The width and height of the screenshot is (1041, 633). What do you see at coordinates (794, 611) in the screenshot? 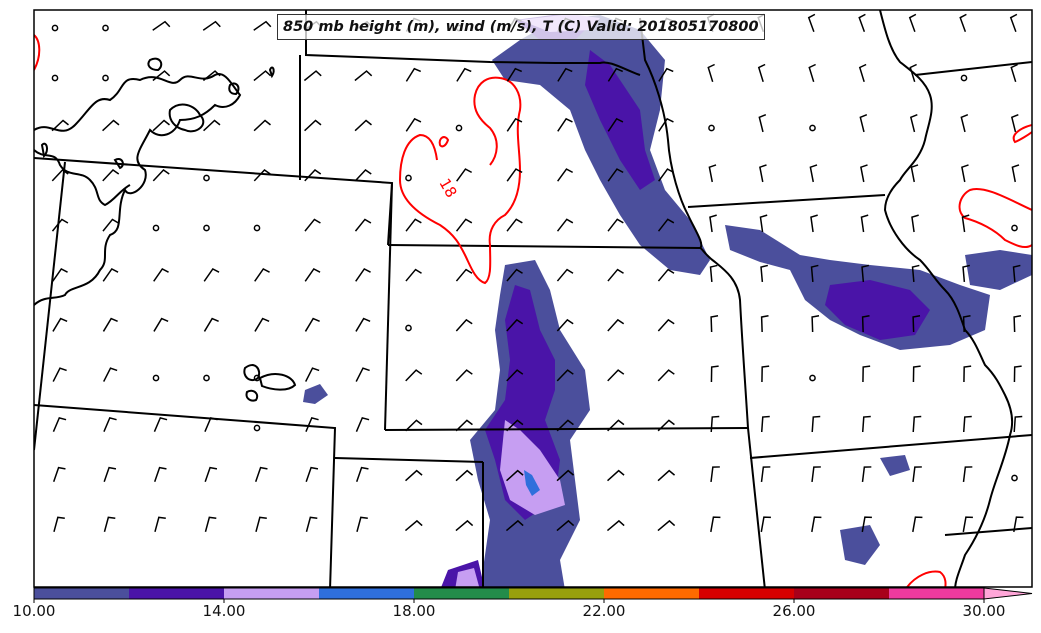
I see `colorbar-tick-label: 26.00` at bounding box center [794, 611].